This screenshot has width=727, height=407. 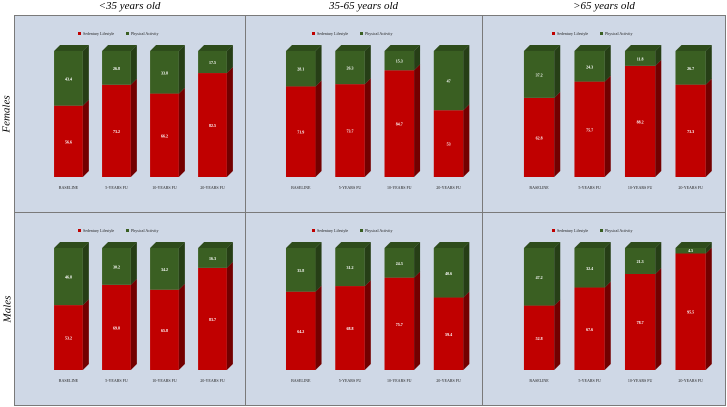 What do you see at coordinates (212, 187) in the screenshot?
I see `females-under-35-category-label-3: 20-YEARS FU` at bounding box center [212, 187].